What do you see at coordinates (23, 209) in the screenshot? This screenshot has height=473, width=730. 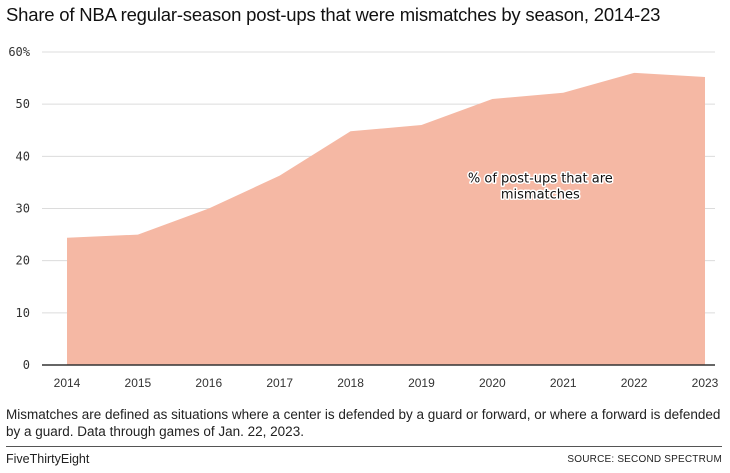 I see `y-tick-label: 30` at bounding box center [23, 209].